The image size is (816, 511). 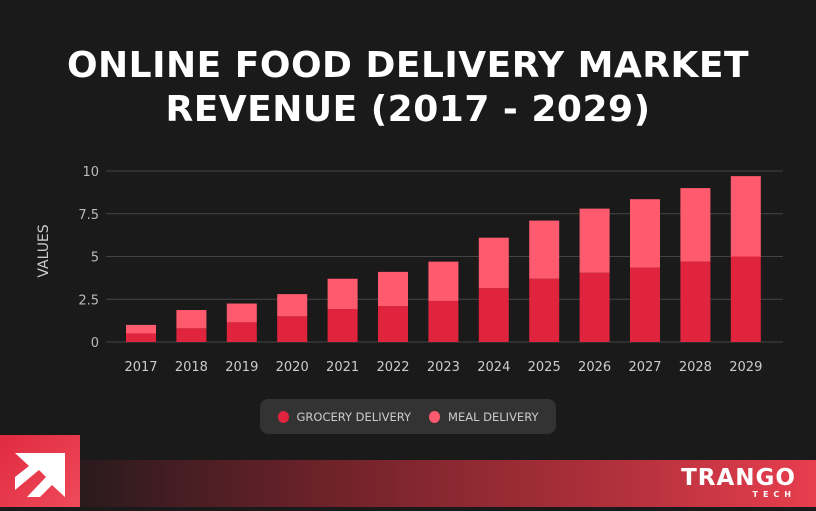 I want to click on bar-grocery-2017, so click(x=141, y=337).